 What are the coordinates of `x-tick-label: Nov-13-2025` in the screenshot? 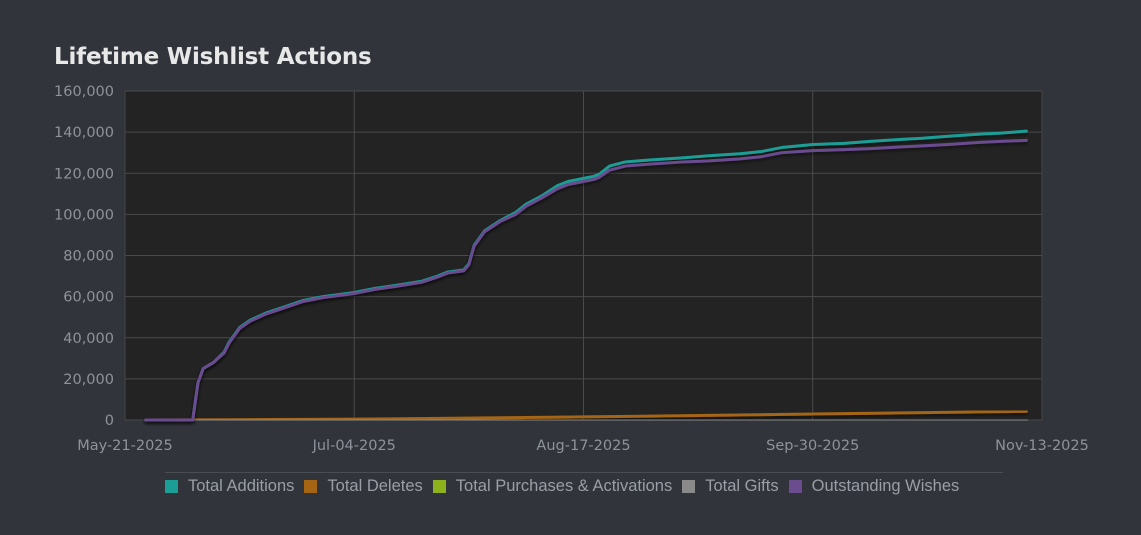 It's located at (1042, 446).